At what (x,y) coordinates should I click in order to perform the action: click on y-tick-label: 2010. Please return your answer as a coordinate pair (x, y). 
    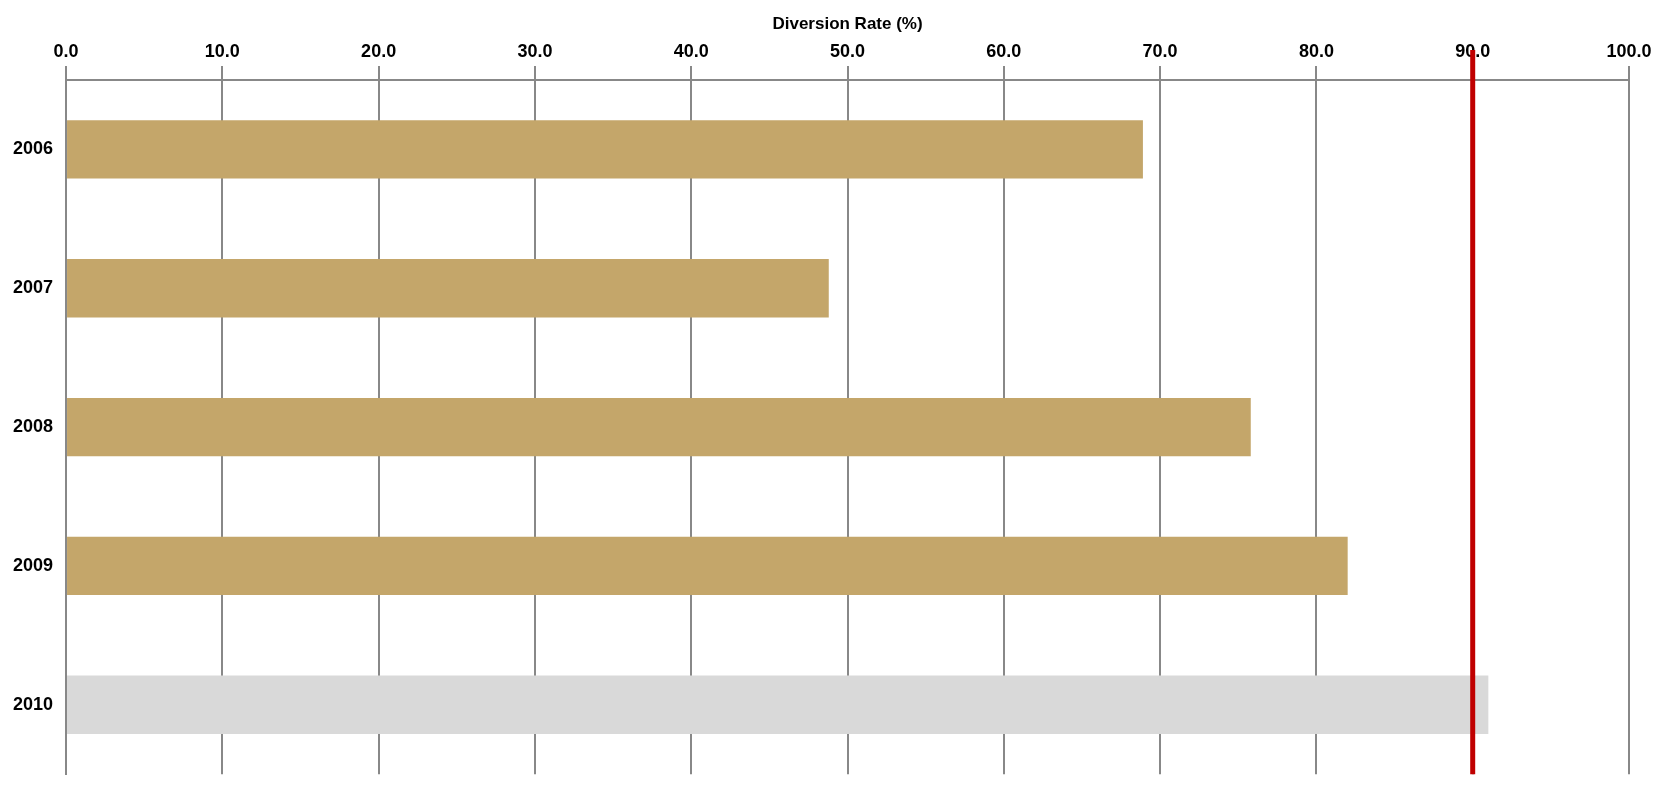
    Looking at the image, I should click on (33, 703).